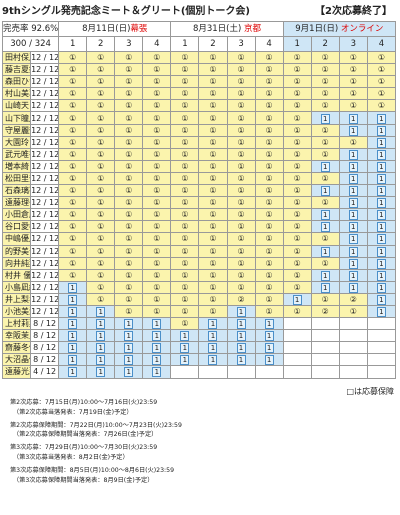 This screenshot has width=400, height=515. I want to click on legend-note: □は応募保障, so click(370, 391).